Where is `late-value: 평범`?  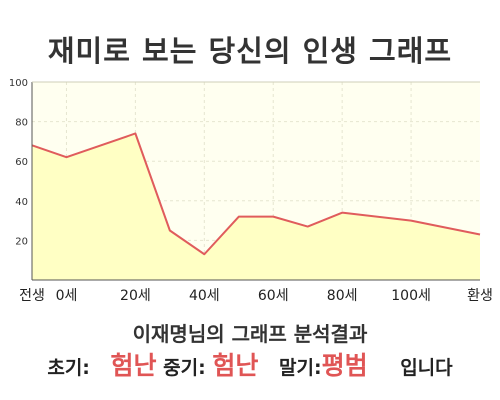 late-value: 평범 is located at coordinates (344, 365).